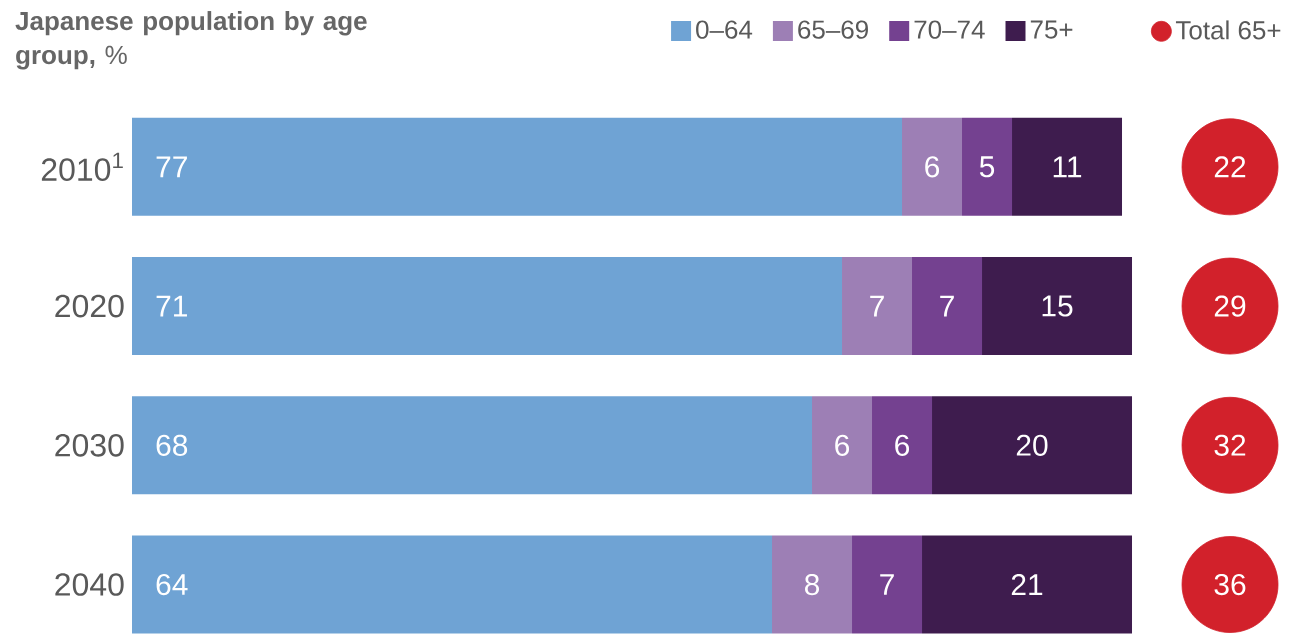 The width and height of the screenshot is (1300, 643). Describe the element at coordinates (89, 445) in the screenshot. I see `y-tick-label: 2030` at that location.